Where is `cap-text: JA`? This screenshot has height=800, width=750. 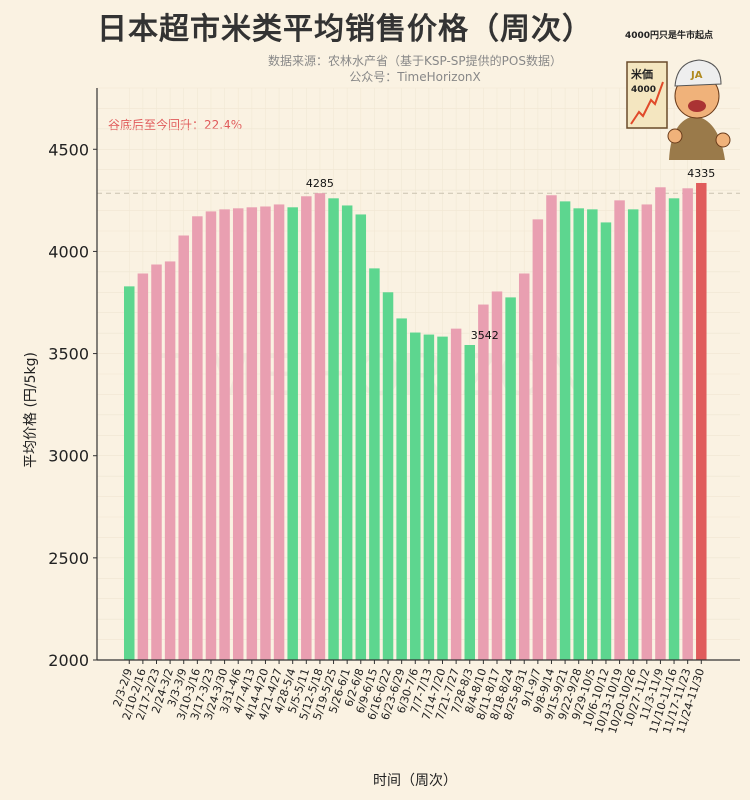
cap-text: JA is located at coordinates (696, 75).